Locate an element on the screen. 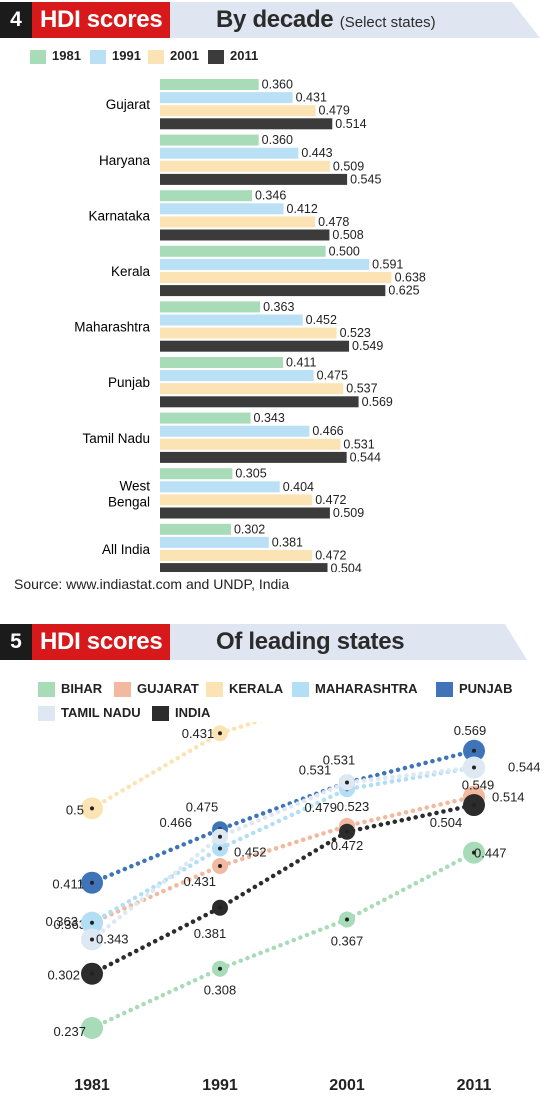 This screenshot has width=550, height=1102. category-label-maharashtra: Maharashtra is located at coordinates (112, 327).